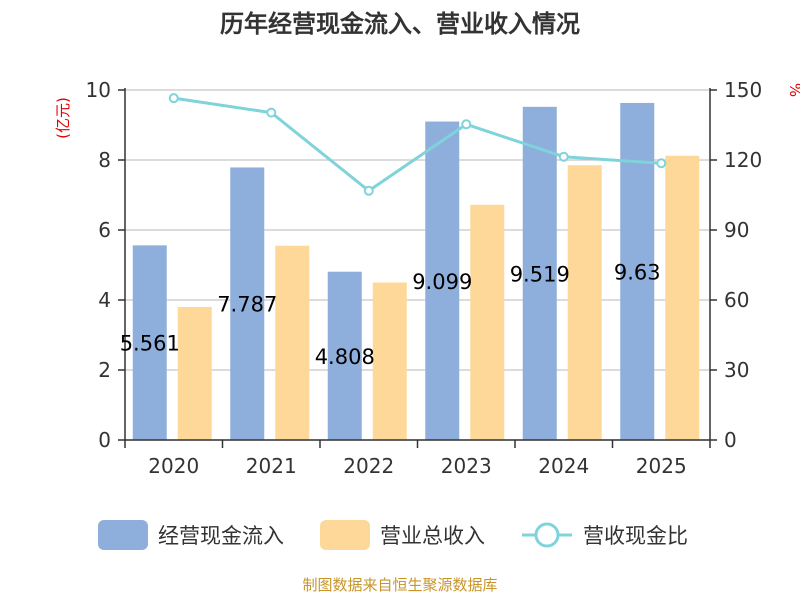 The width and height of the screenshot is (800, 600). I want to click on legend-item-cash-inflow: 经营现金流入, so click(191, 535).